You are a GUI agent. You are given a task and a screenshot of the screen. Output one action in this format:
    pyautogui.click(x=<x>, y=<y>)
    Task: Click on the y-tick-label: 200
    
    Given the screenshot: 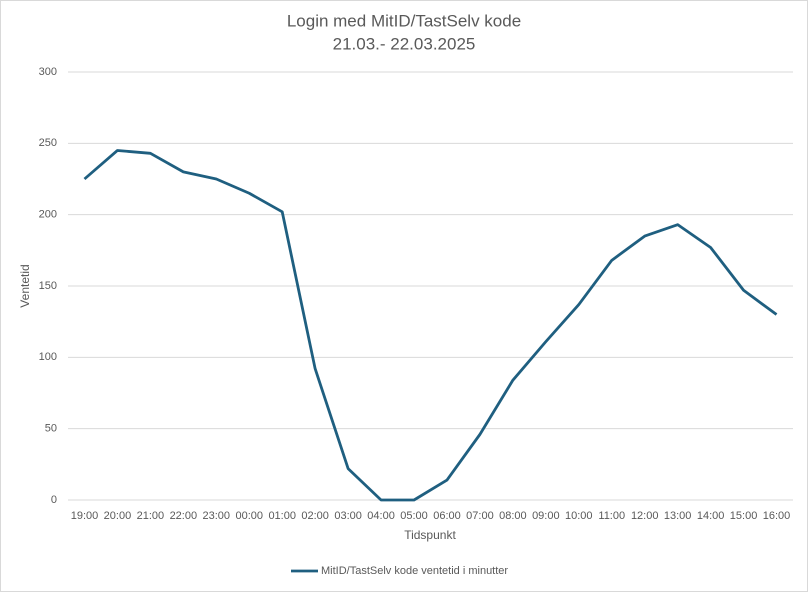 What is the action you would take?
    pyautogui.click(x=48, y=215)
    